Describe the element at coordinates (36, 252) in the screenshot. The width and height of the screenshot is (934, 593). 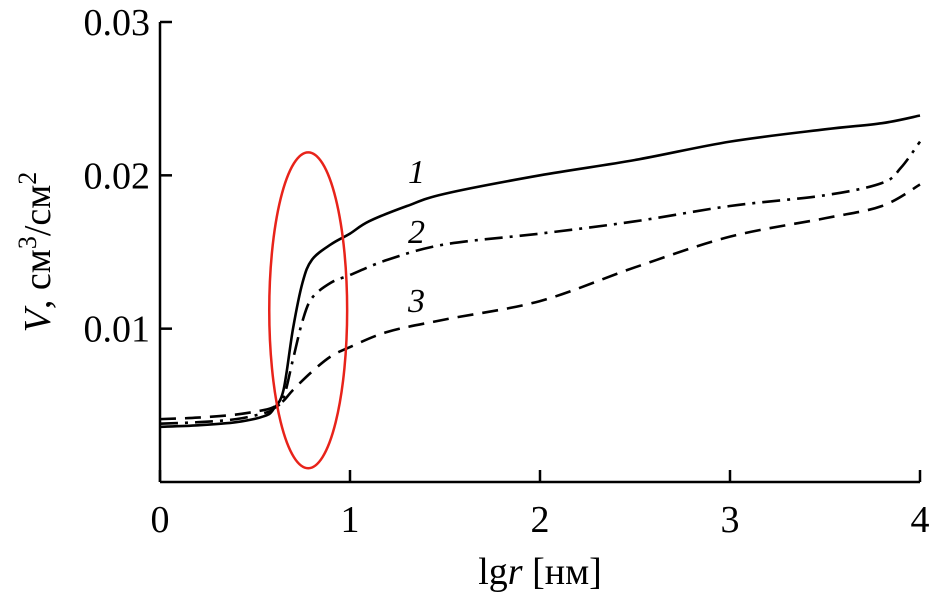
I see `y-axis-label: V, см3/см2` at that location.